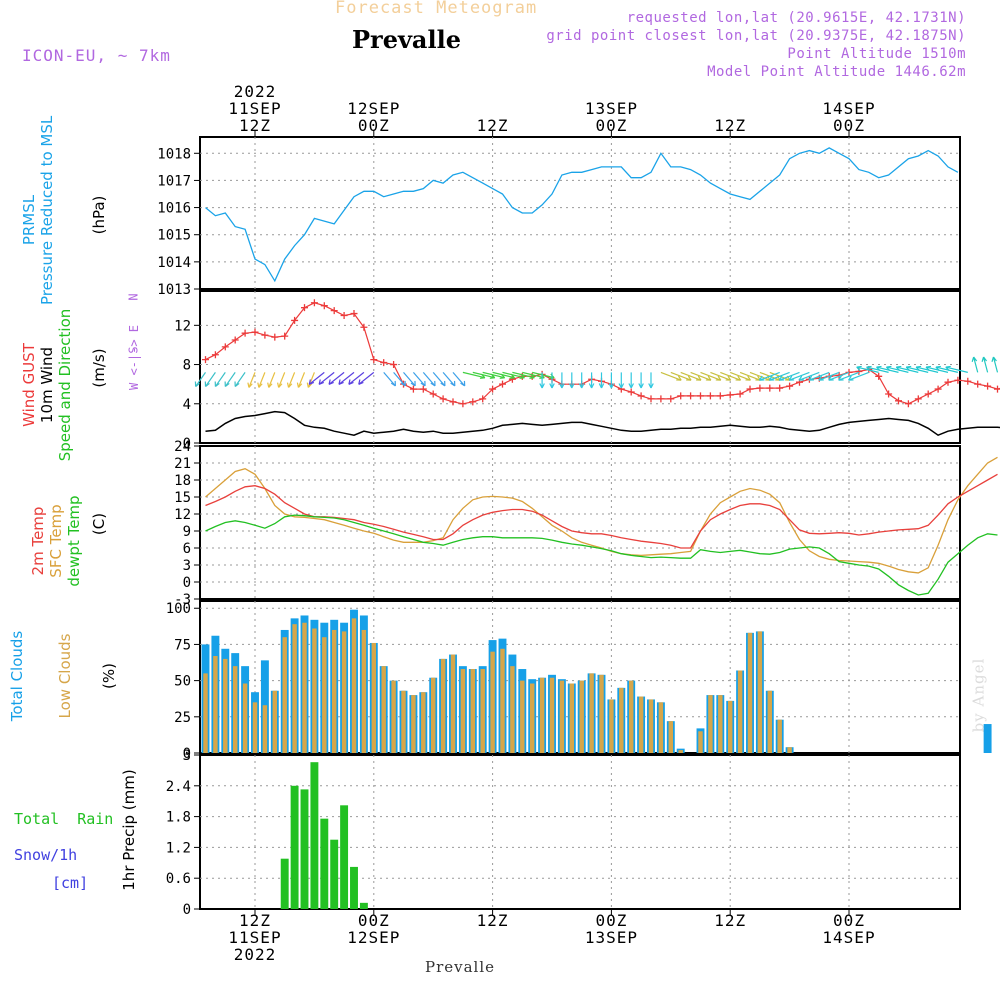 Image resolution: width=1000 pixels, height=1000 pixels. What do you see at coordinates (182, 498) in the screenshot?
I see `y-tick-label: 15` at bounding box center [182, 498].